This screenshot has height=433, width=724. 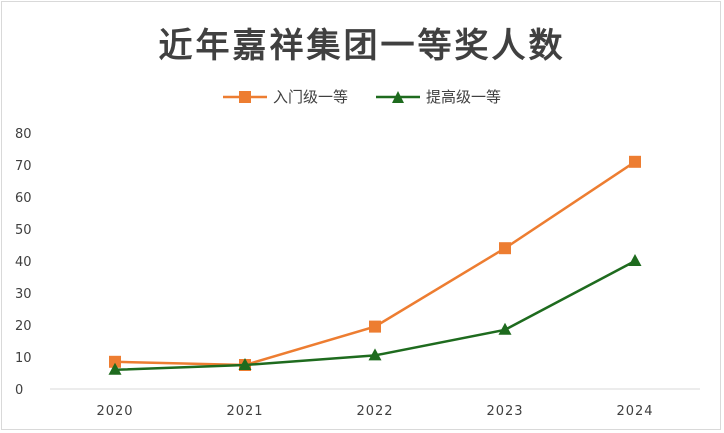 What do you see at coordinates (23, 294) in the screenshot?
I see `y-tick-label: 30` at bounding box center [23, 294].